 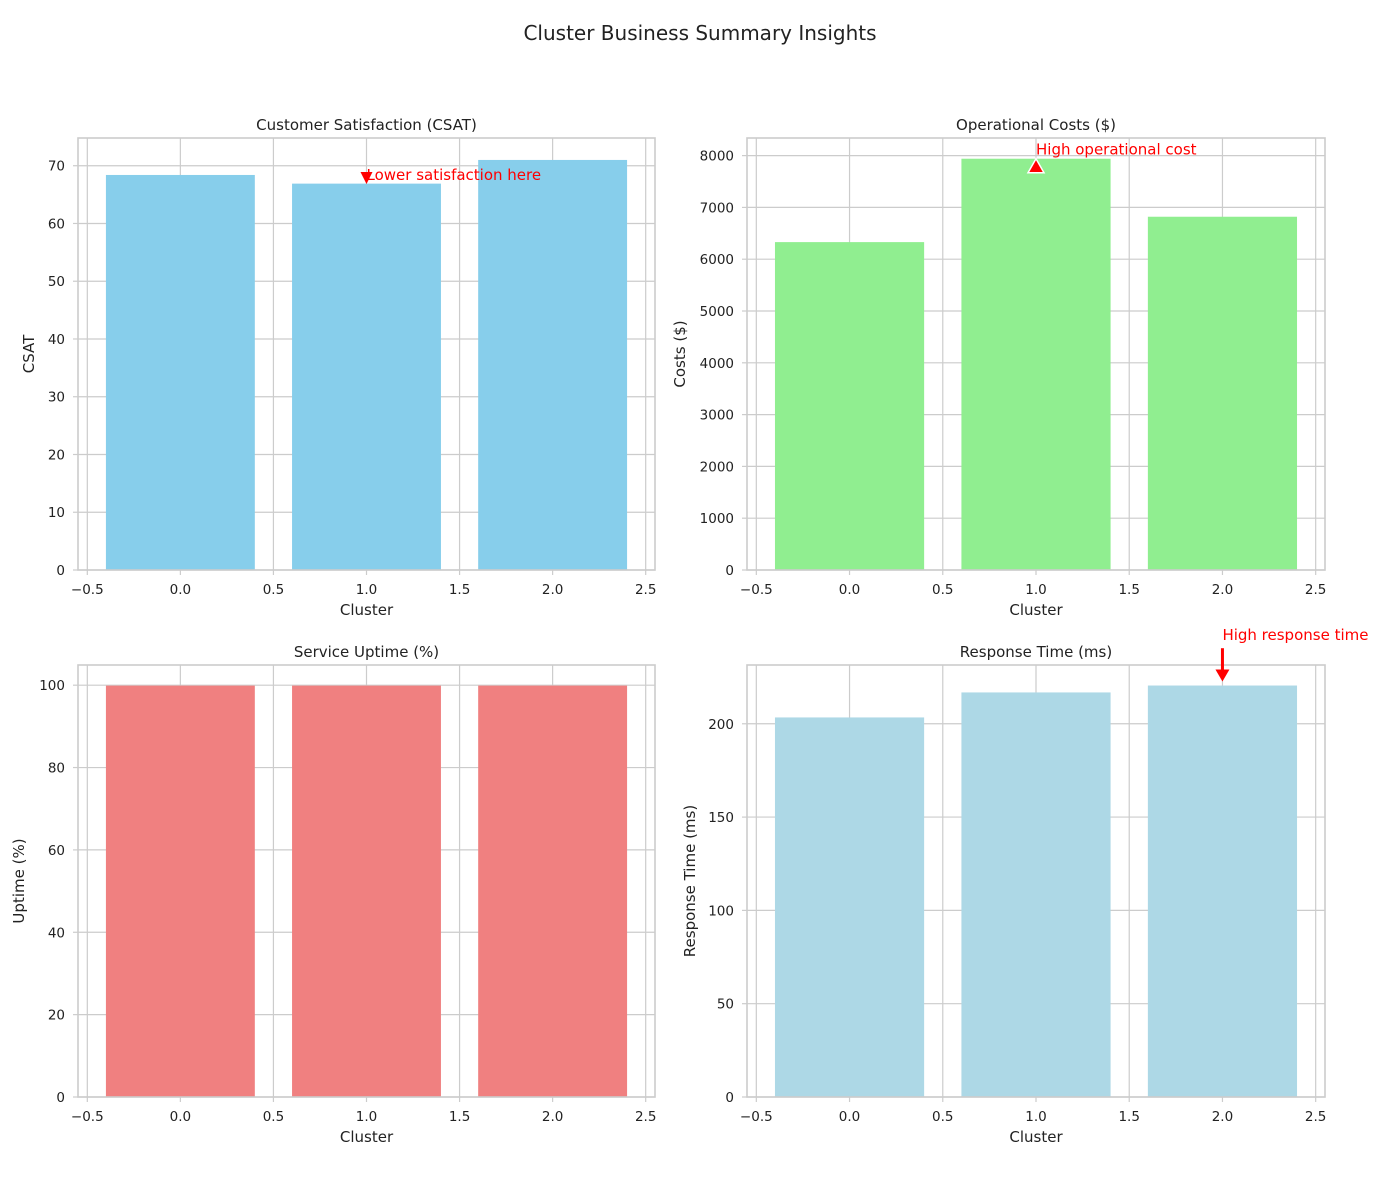 I want to click on y-tick-label: 4000, so click(x=717, y=364).